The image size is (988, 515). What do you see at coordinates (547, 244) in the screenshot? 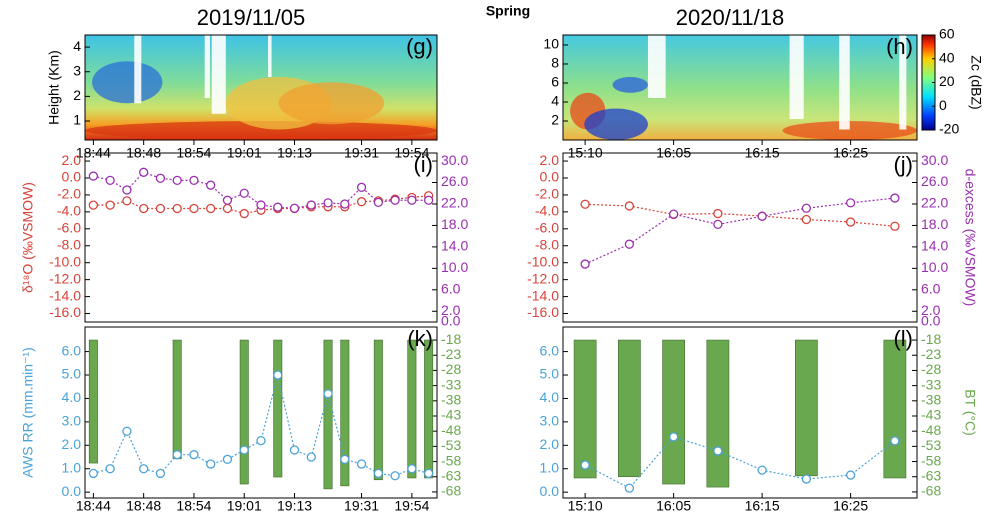
I see `tick-label: -8.0` at bounding box center [547, 244].